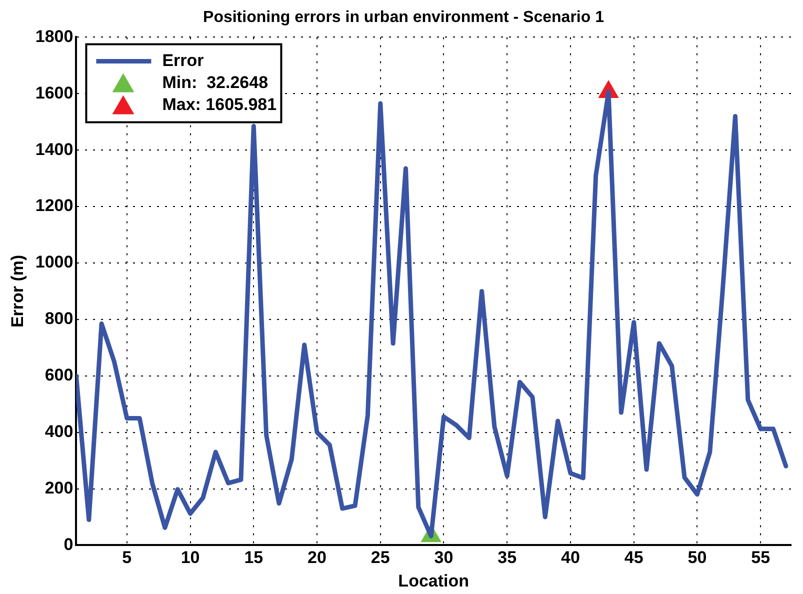  I want to click on x-tick-label: 45, so click(634, 558).